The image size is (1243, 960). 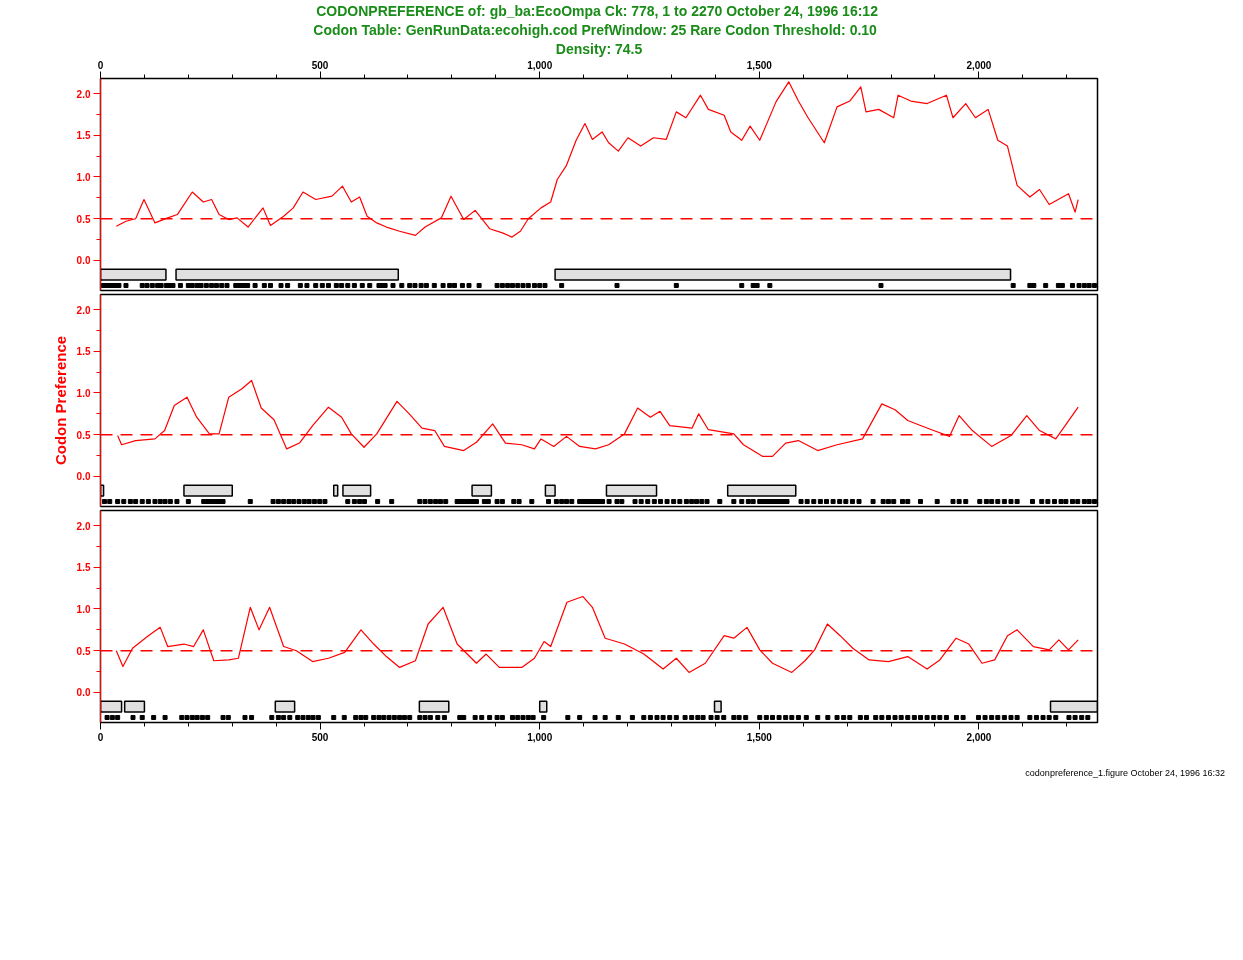 I want to click on chart-title: CODONPREFERENCE of: gb_ba:EcoOmpa Ck: 778, 1 to 2270 October 24, 1996 16:12, so click(x=597, y=11).